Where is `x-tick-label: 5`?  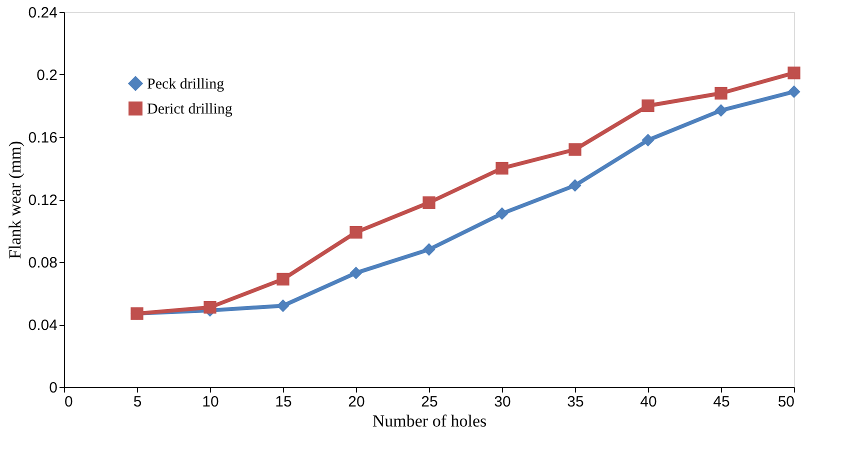 x-tick-label: 5 is located at coordinates (137, 402).